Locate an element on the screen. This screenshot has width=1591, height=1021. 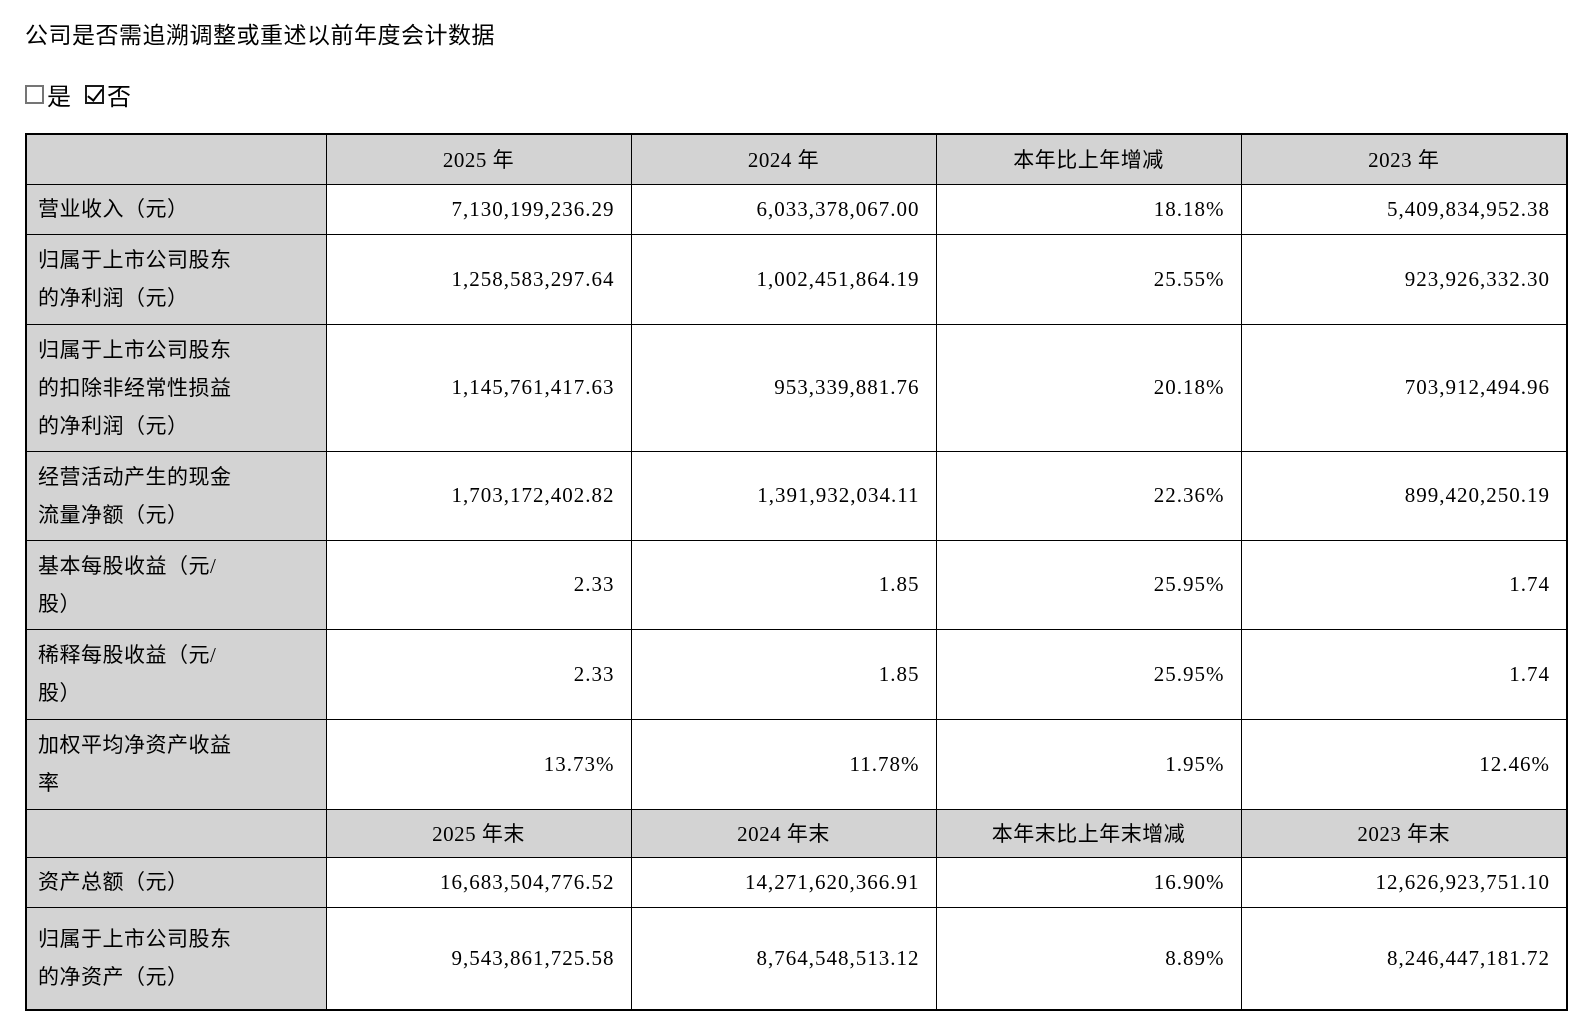
value-2025-cell: 1,258,583,297.64 is located at coordinates (478, 279).